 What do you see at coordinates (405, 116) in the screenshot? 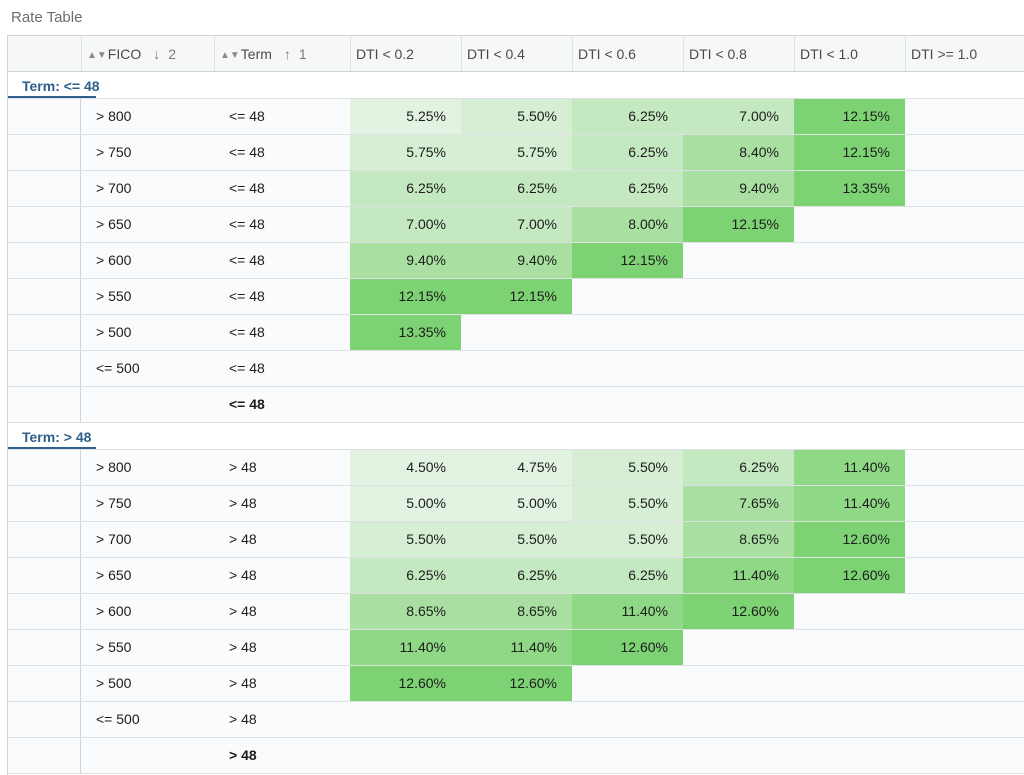
I see `rate-cell: 5.25%` at bounding box center [405, 116].